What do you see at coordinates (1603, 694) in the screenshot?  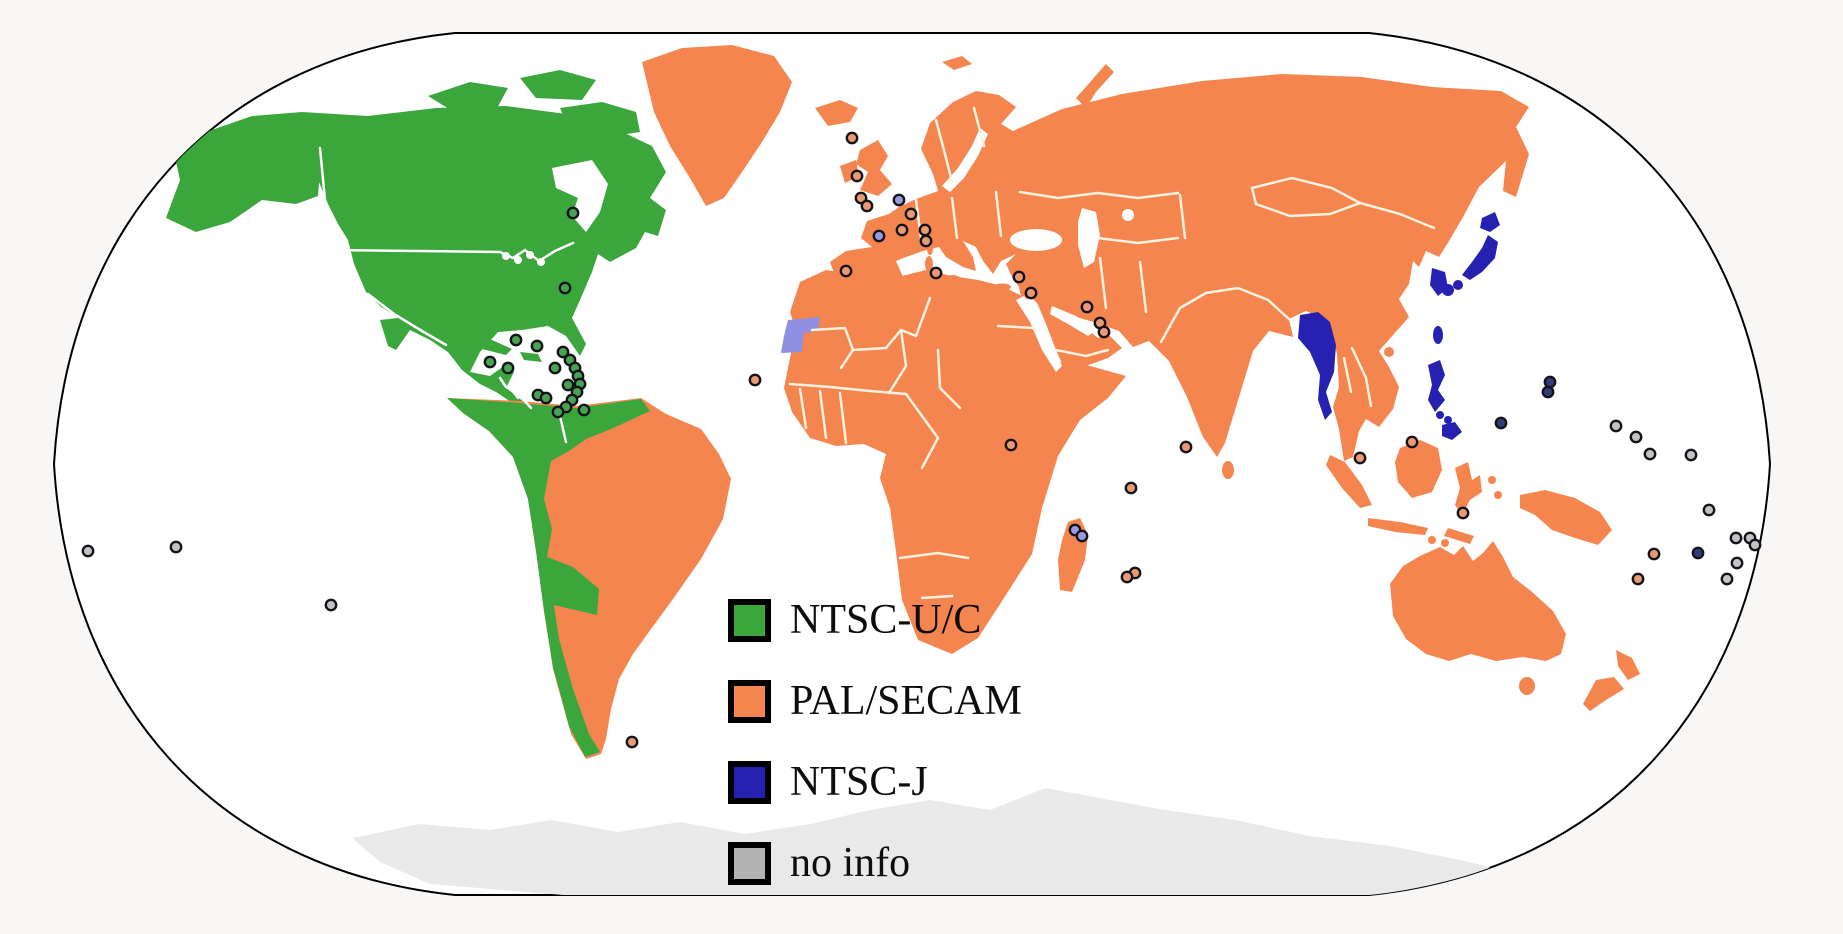 I see `new-zealand-south` at bounding box center [1603, 694].